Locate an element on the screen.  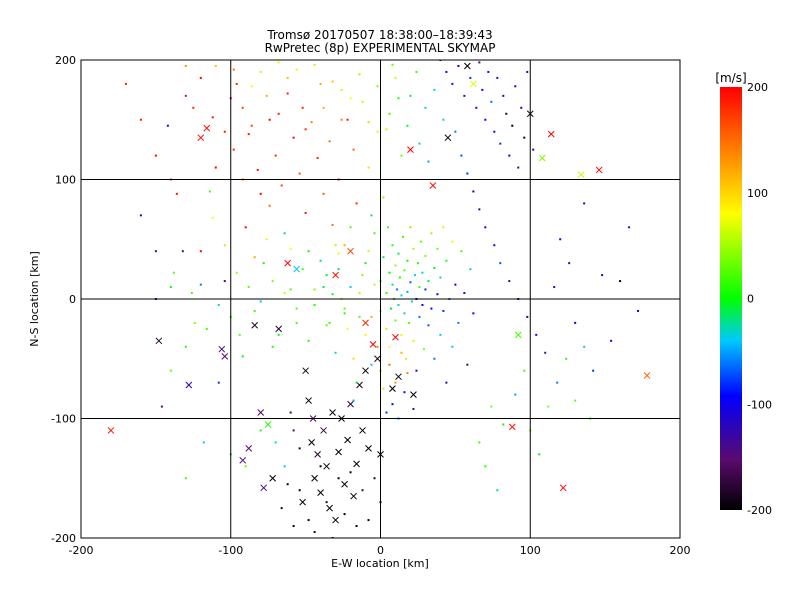
x-tick-label: 100 is located at coordinates (530, 550).